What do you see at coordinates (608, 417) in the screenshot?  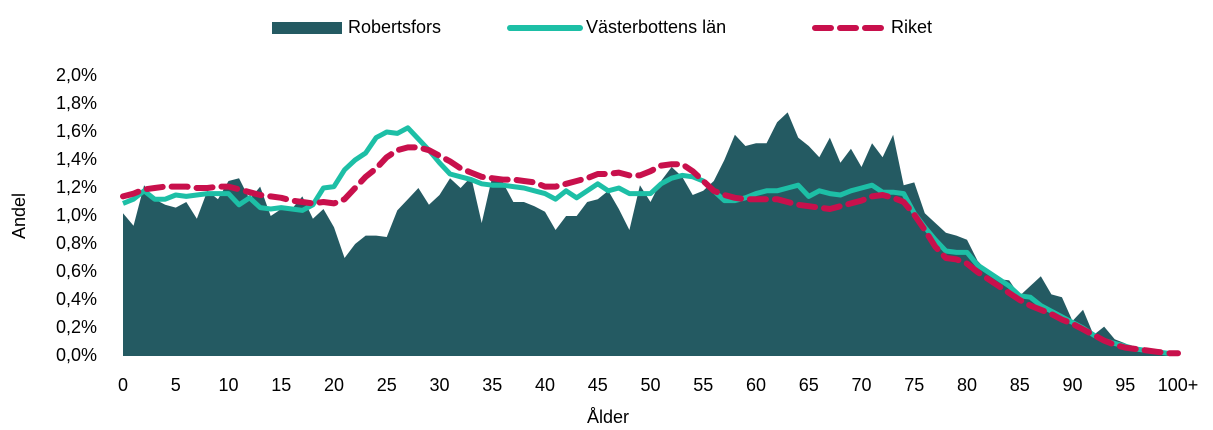 I see `x-axis-label: Ålder` at bounding box center [608, 417].